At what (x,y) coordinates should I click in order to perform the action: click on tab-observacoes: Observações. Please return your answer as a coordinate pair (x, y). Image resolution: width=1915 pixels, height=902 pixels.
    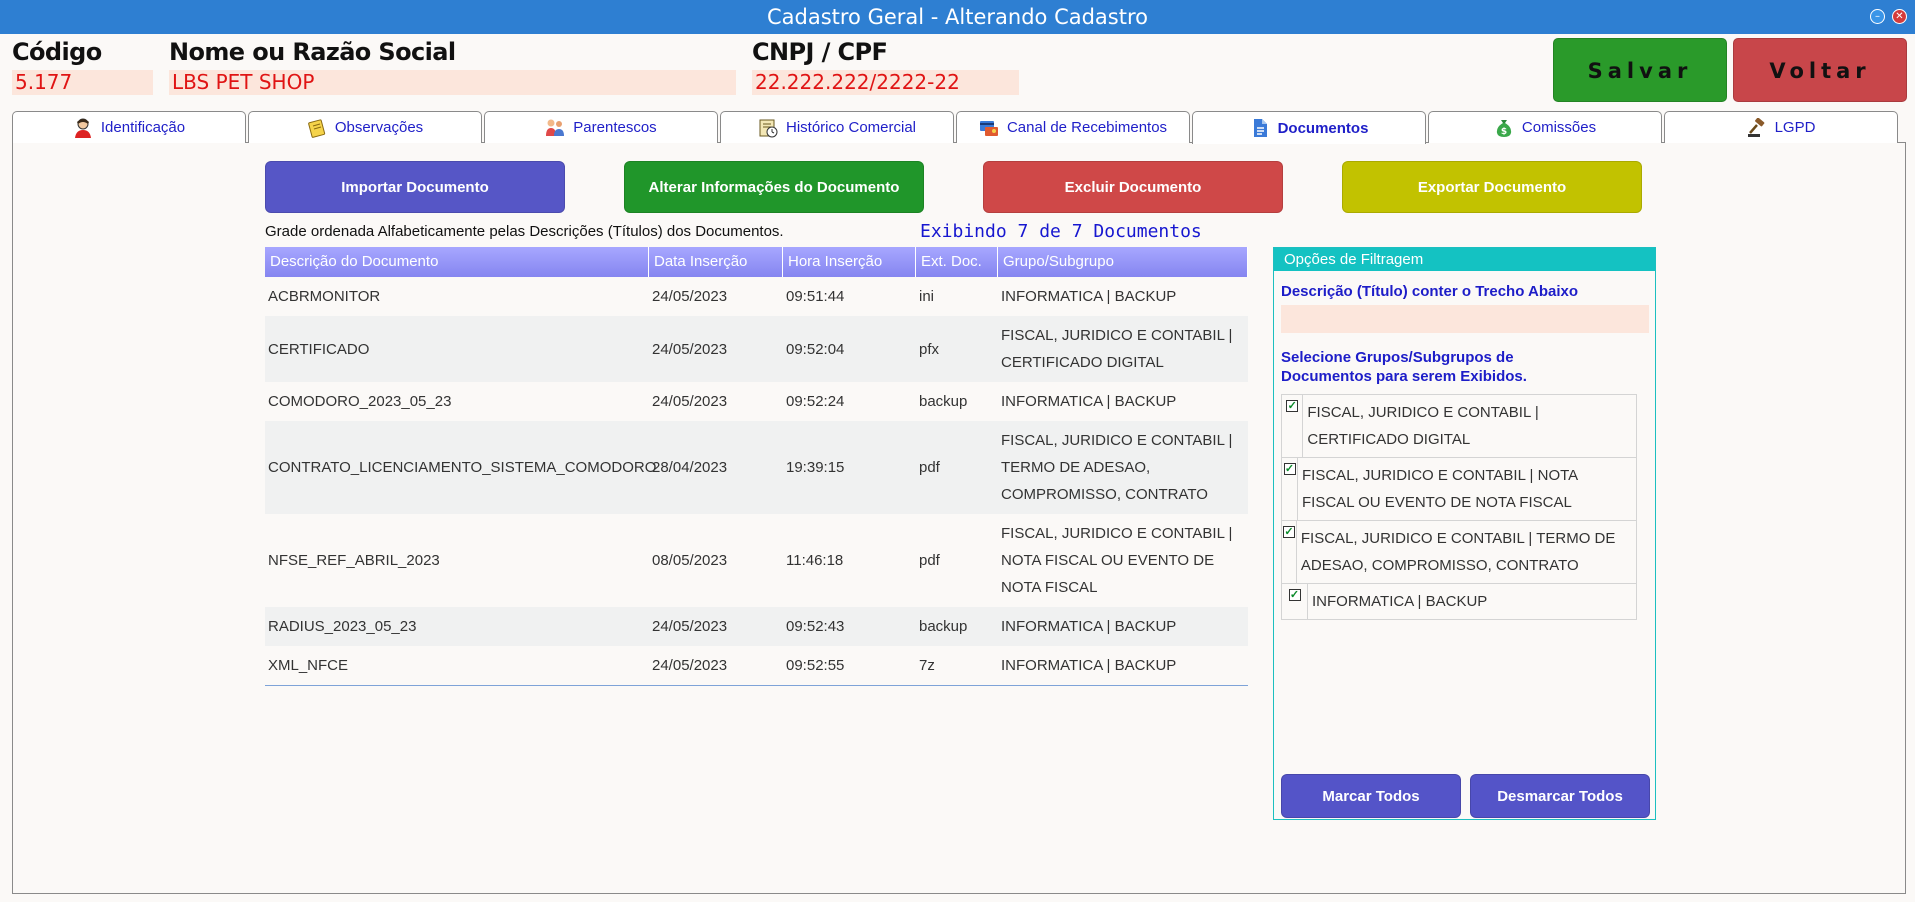
    Looking at the image, I should click on (365, 127).